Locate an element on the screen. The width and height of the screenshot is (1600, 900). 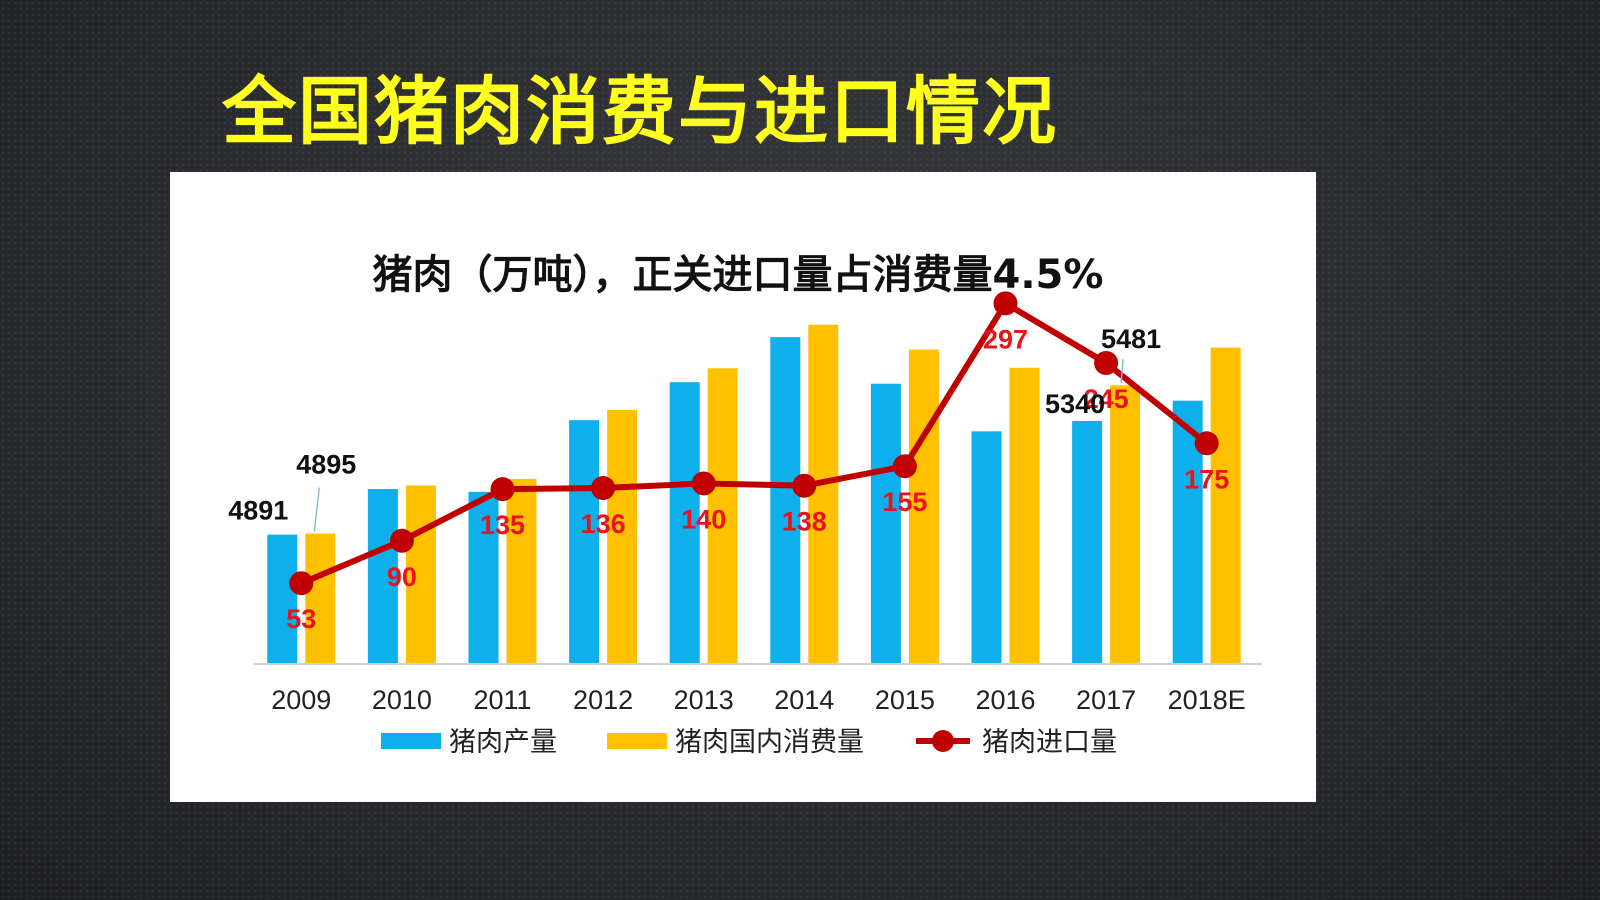
x-tick-label: 2013 is located at coordinates (704, 700).